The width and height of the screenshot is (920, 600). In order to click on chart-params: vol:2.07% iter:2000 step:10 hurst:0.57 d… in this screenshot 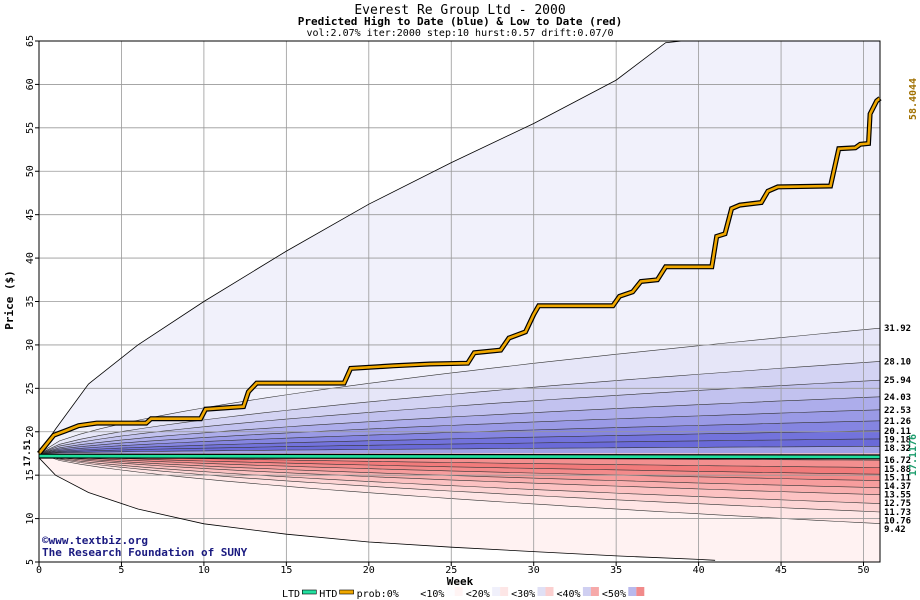, I will do `click(459, 33)`.